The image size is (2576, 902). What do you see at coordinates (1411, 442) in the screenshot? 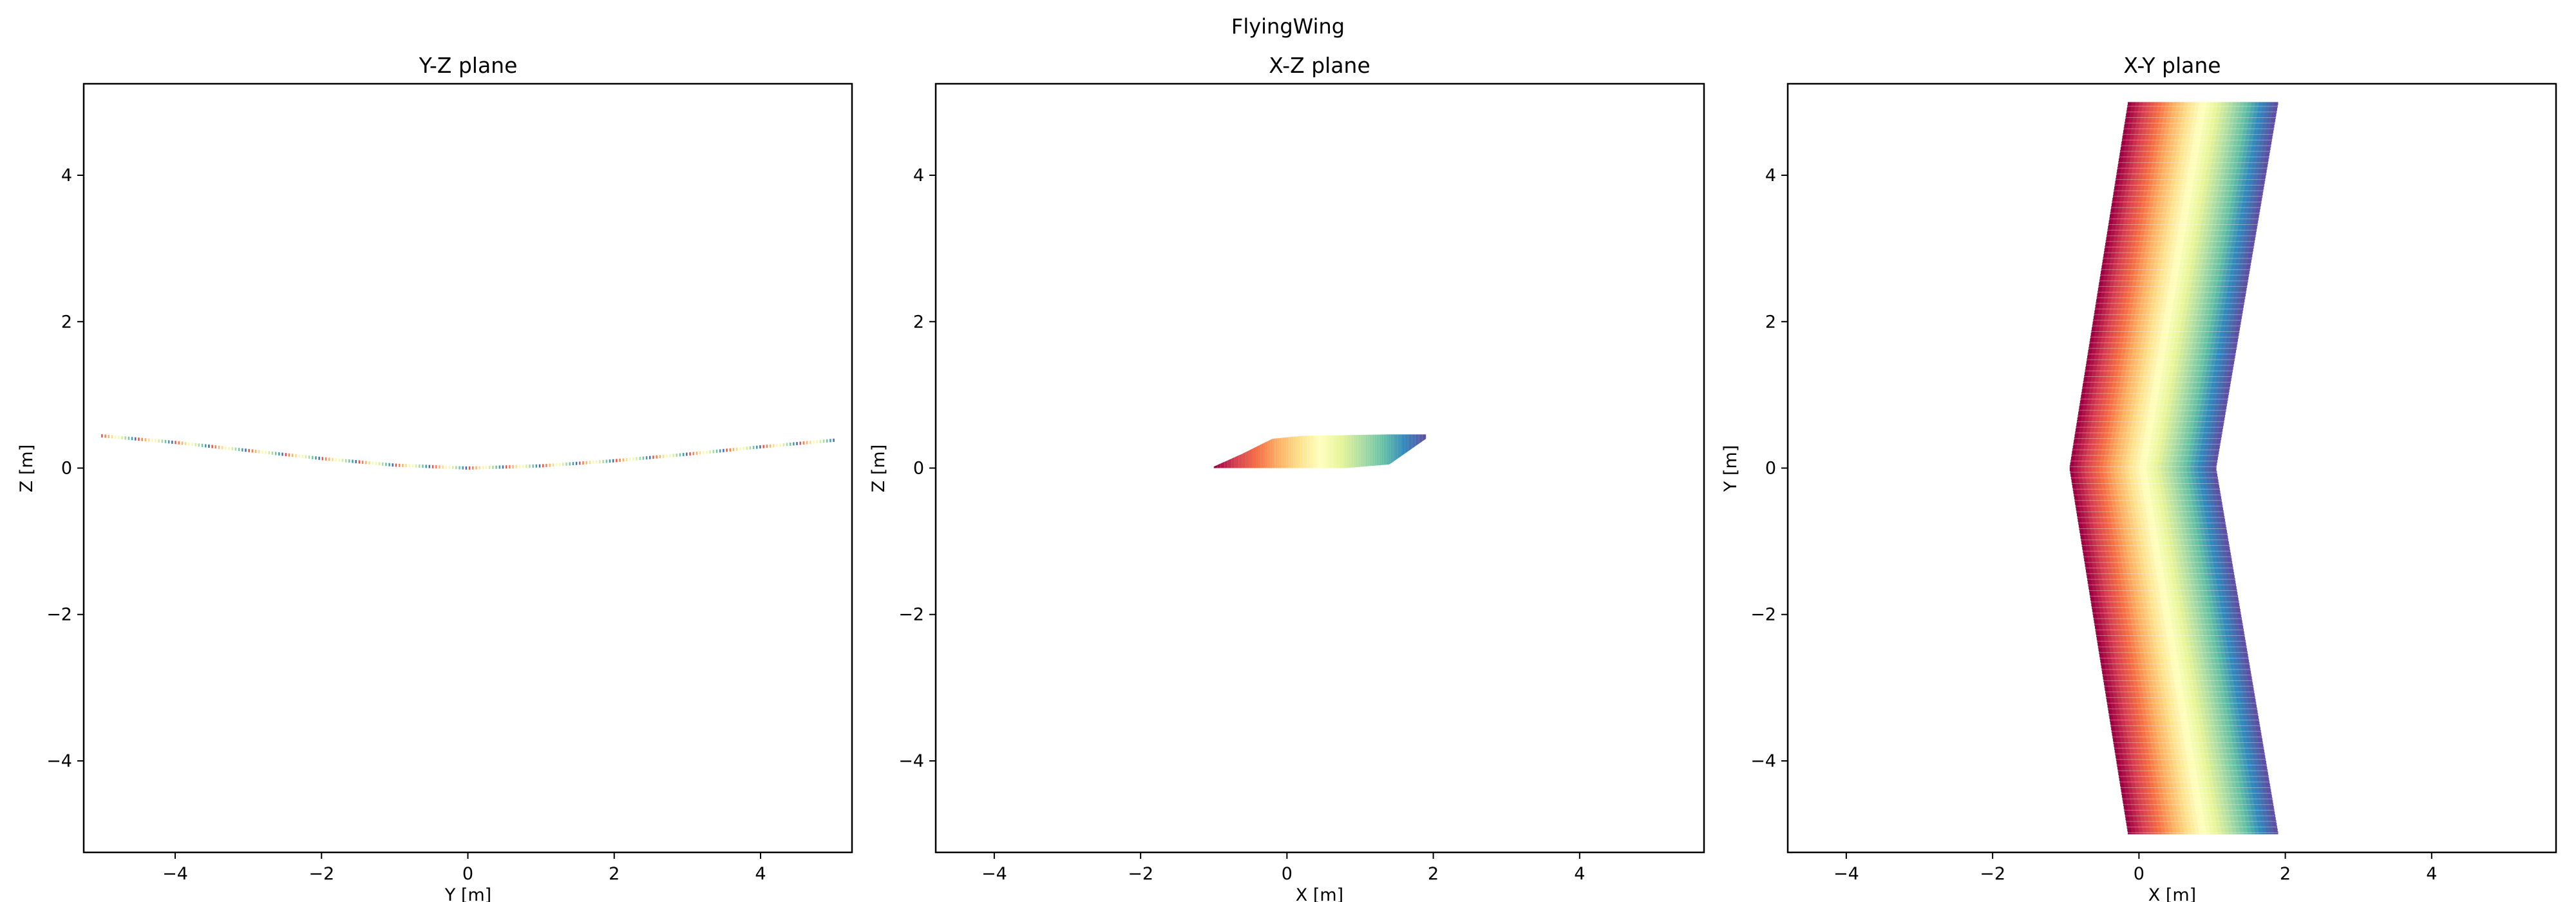
I see `wing-profile-strip` at bounding box center [1411, 442].